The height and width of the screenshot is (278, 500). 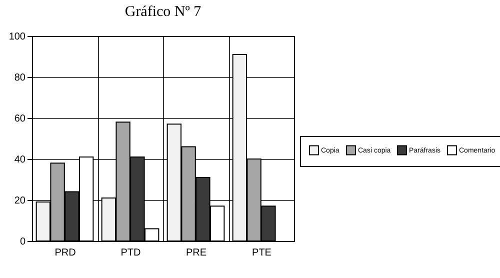 What do you see at coordinates (20, 78) in the screenshot?
I see `y-tick-label: 80` at bounding box center [20, 78].